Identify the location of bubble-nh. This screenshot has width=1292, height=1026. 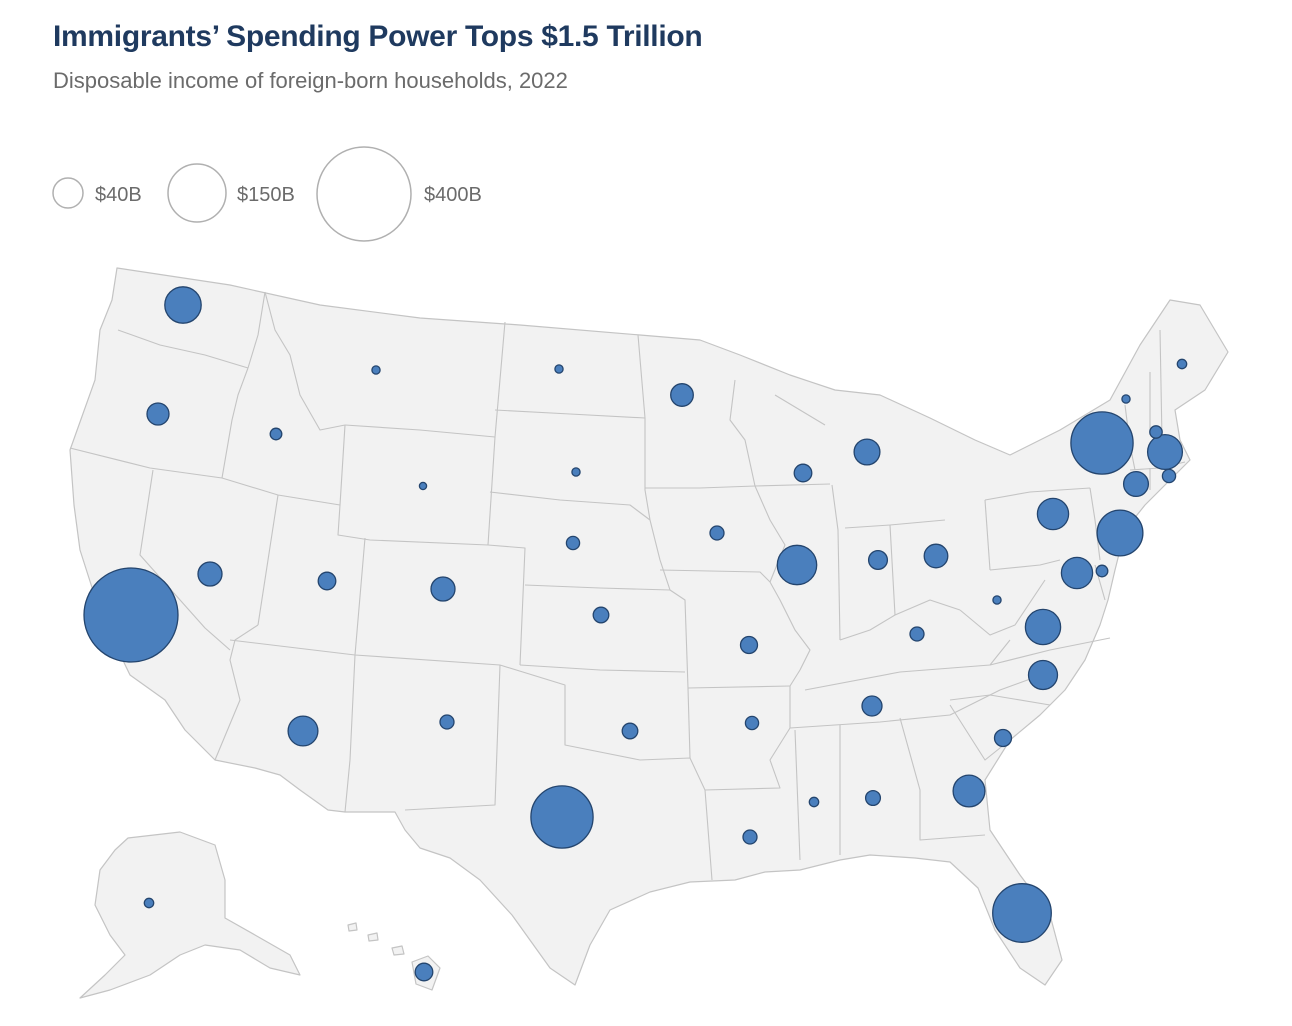
(1156, 432).